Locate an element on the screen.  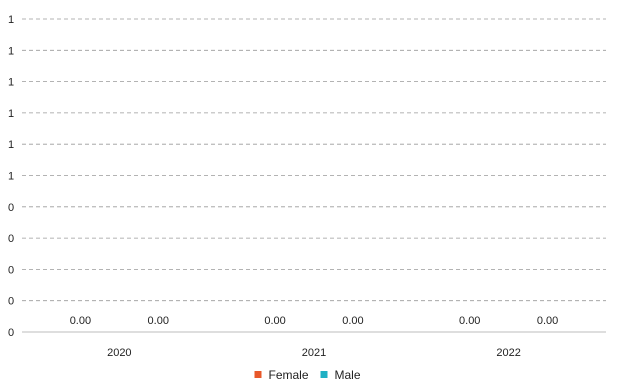
legend-swatch-female is located at coordinates (258, 374).